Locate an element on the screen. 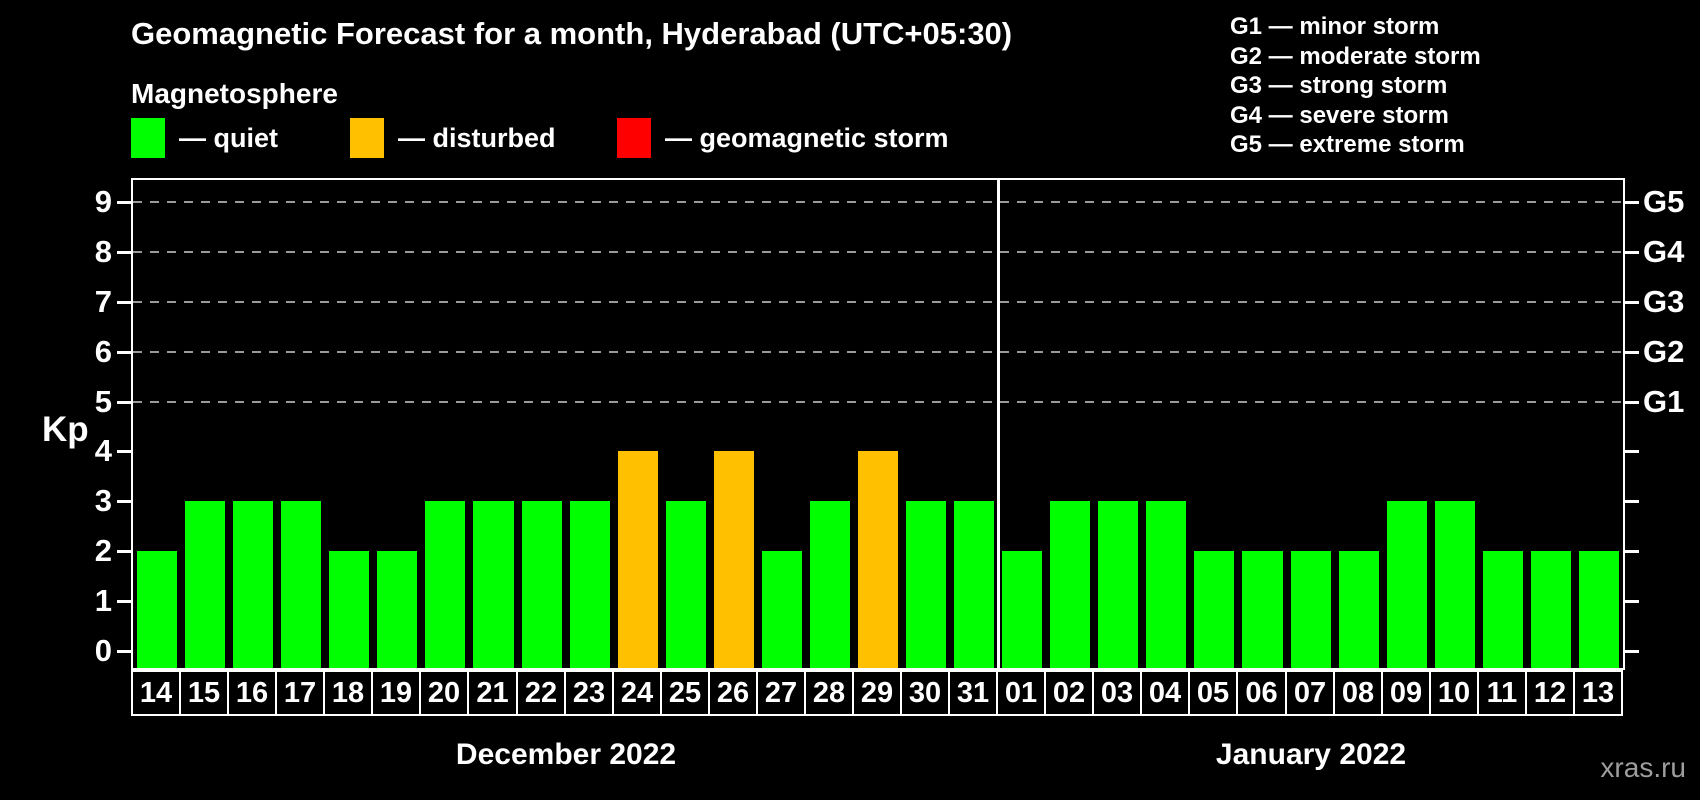  day-label-06: 06 is located at coordinates (1261, 693).